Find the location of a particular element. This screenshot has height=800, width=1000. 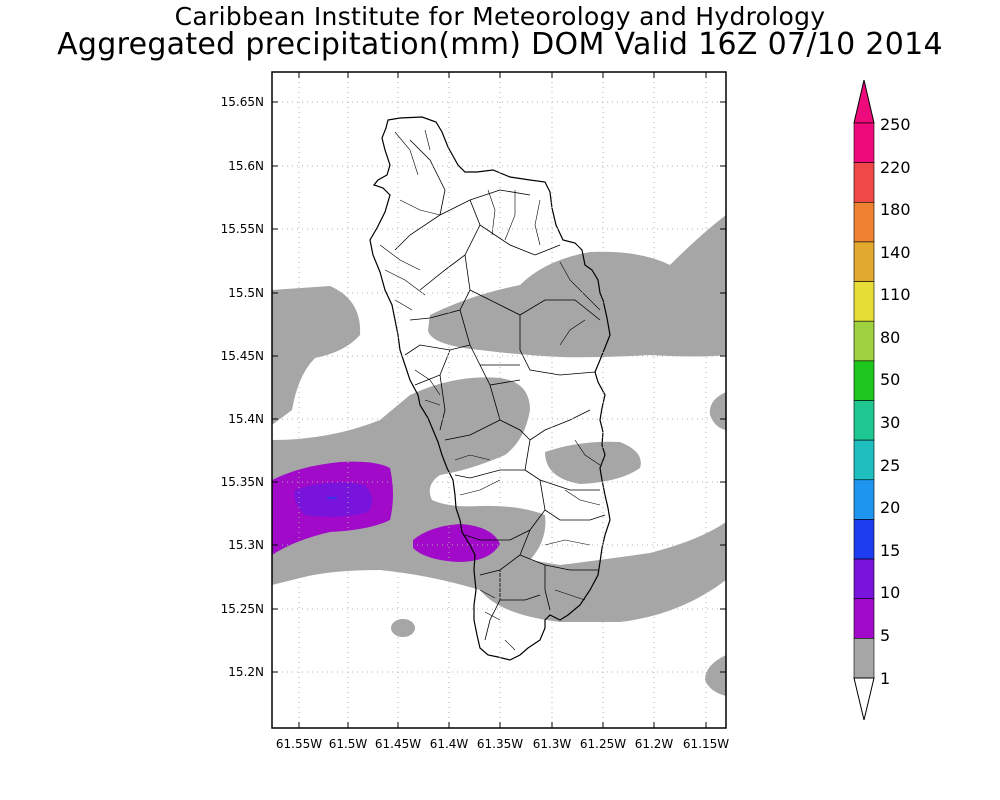

colorbar-label: 140 is located at coordinates (895, 252).